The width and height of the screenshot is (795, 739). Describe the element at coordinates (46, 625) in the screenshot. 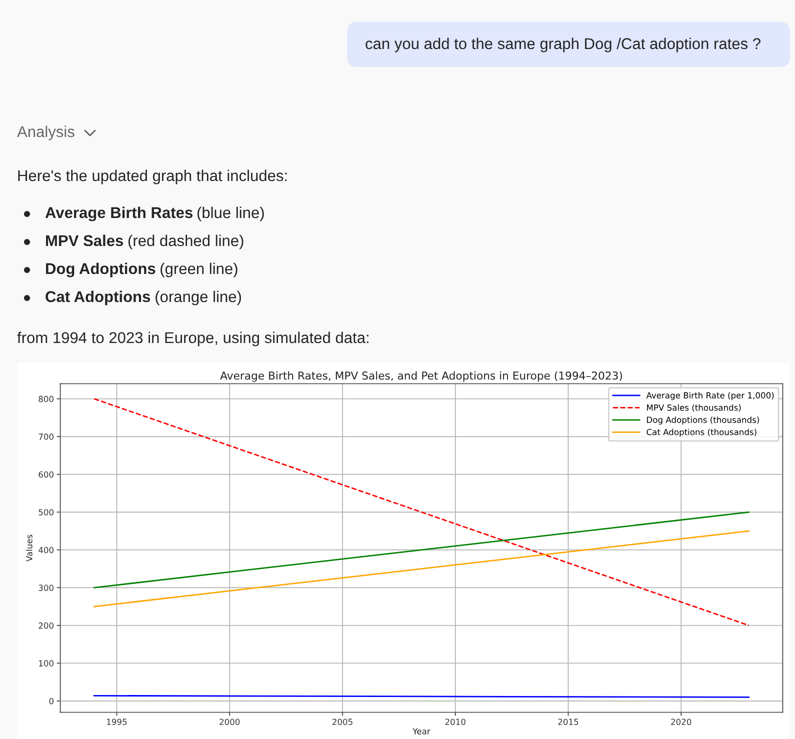

I see `y-tick-label: 200` at that location.